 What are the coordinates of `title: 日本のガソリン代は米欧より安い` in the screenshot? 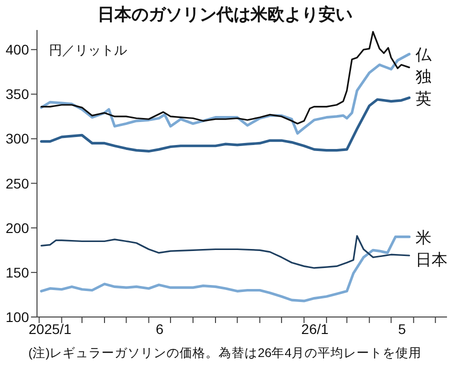 It's located at (225, 14).